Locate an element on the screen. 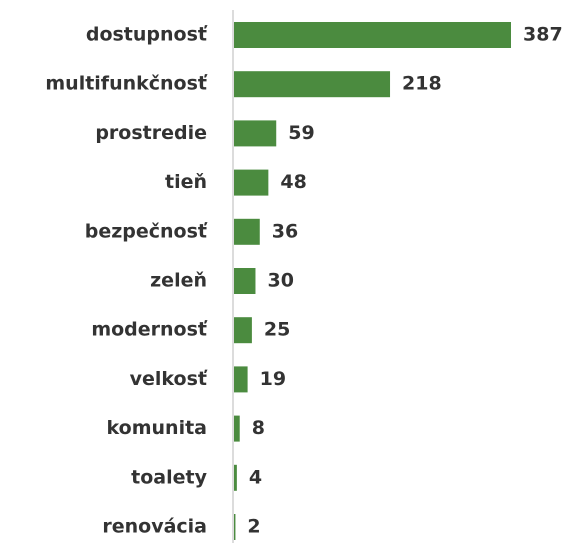  value-label: 218 is located at coordinates (422, 84).